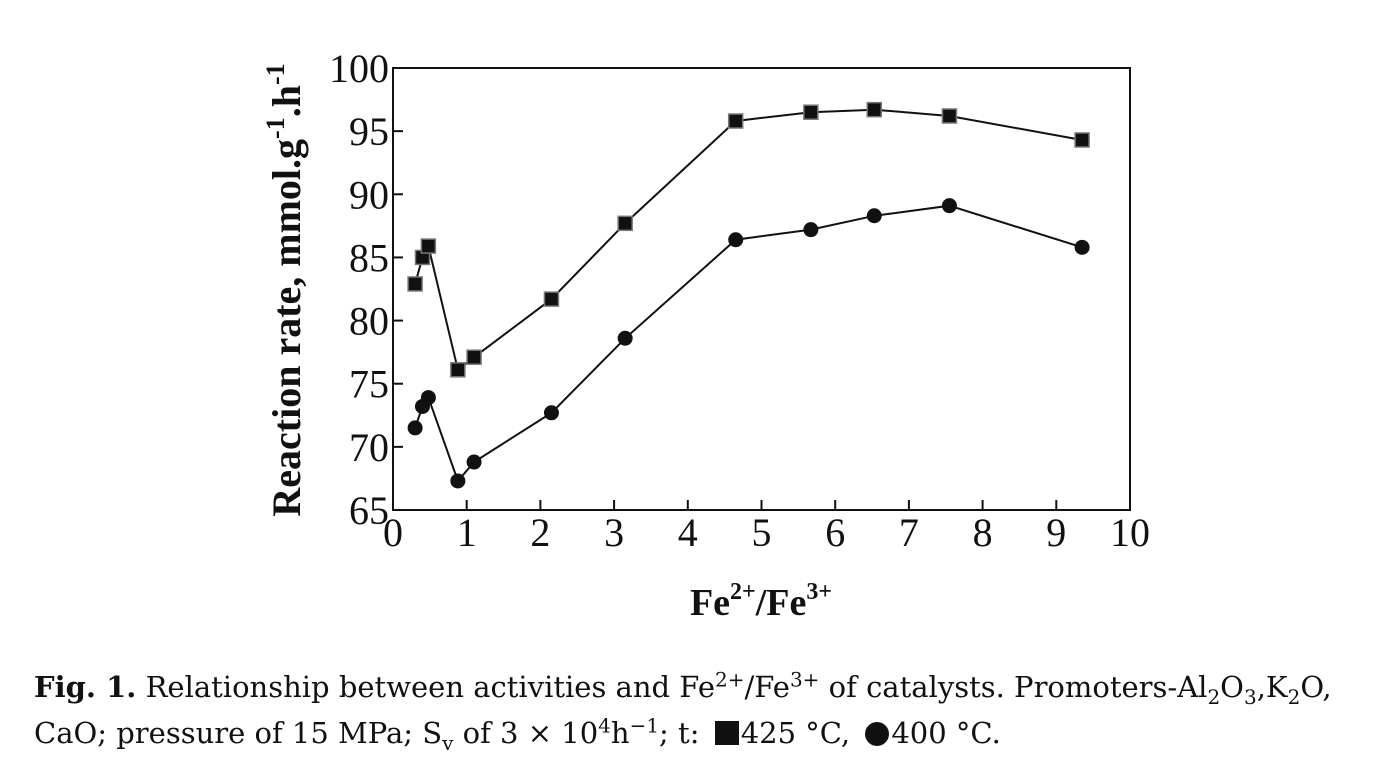 This screenshot has width=1389, height=783. I want to click on x-tick-label: 2, so click(540, 532).